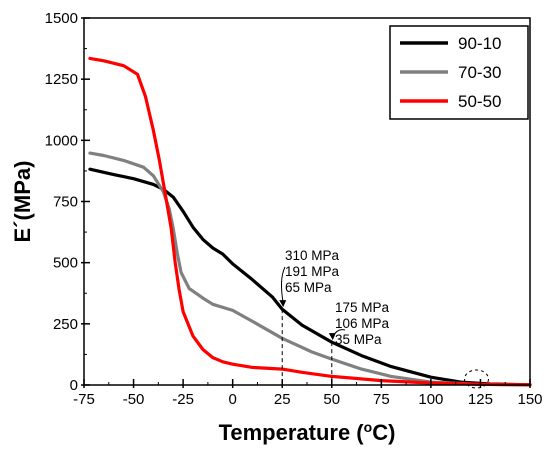  What do you see at coordinates (312, 255) in the screenshot?
I see `annotation-label-25-0: 310 MPa` at bounding box center [312, 255].